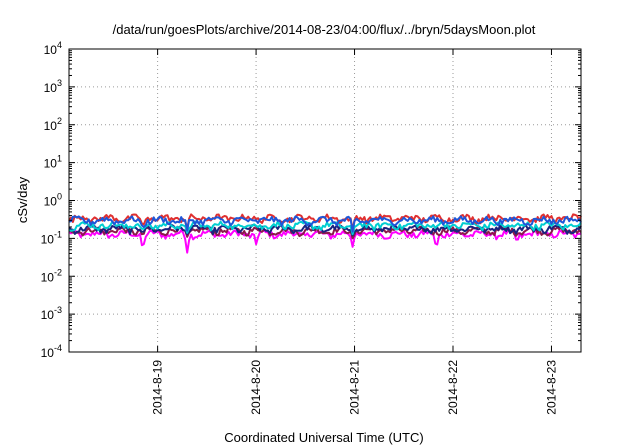  Describe the element at coordinates (53, 124) in the screenshot. I see `y-tick-label: 10²` at that location.